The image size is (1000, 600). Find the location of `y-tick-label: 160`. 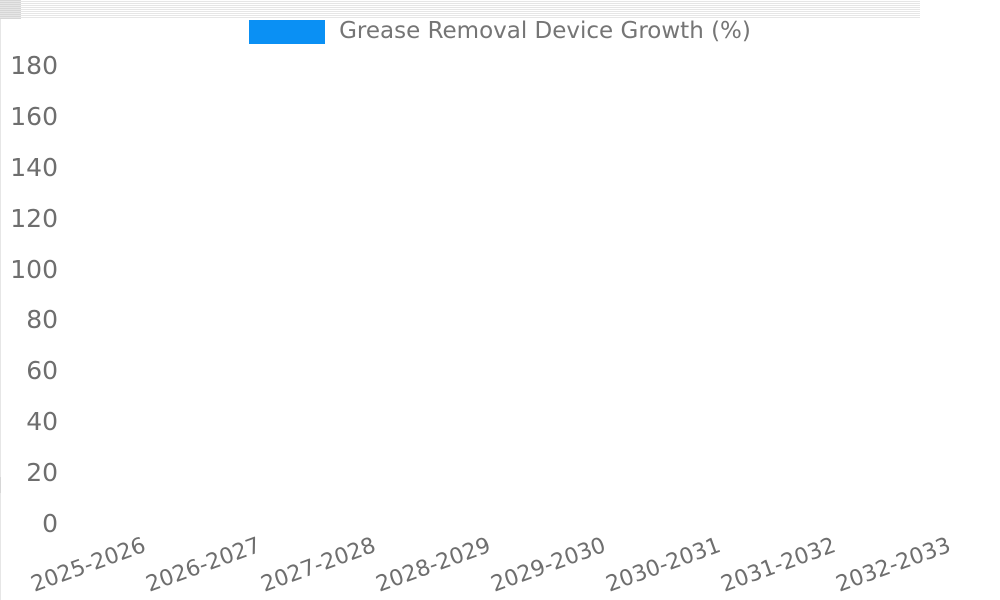

y-tick-label: 160 is located at coordinates (34, 116).